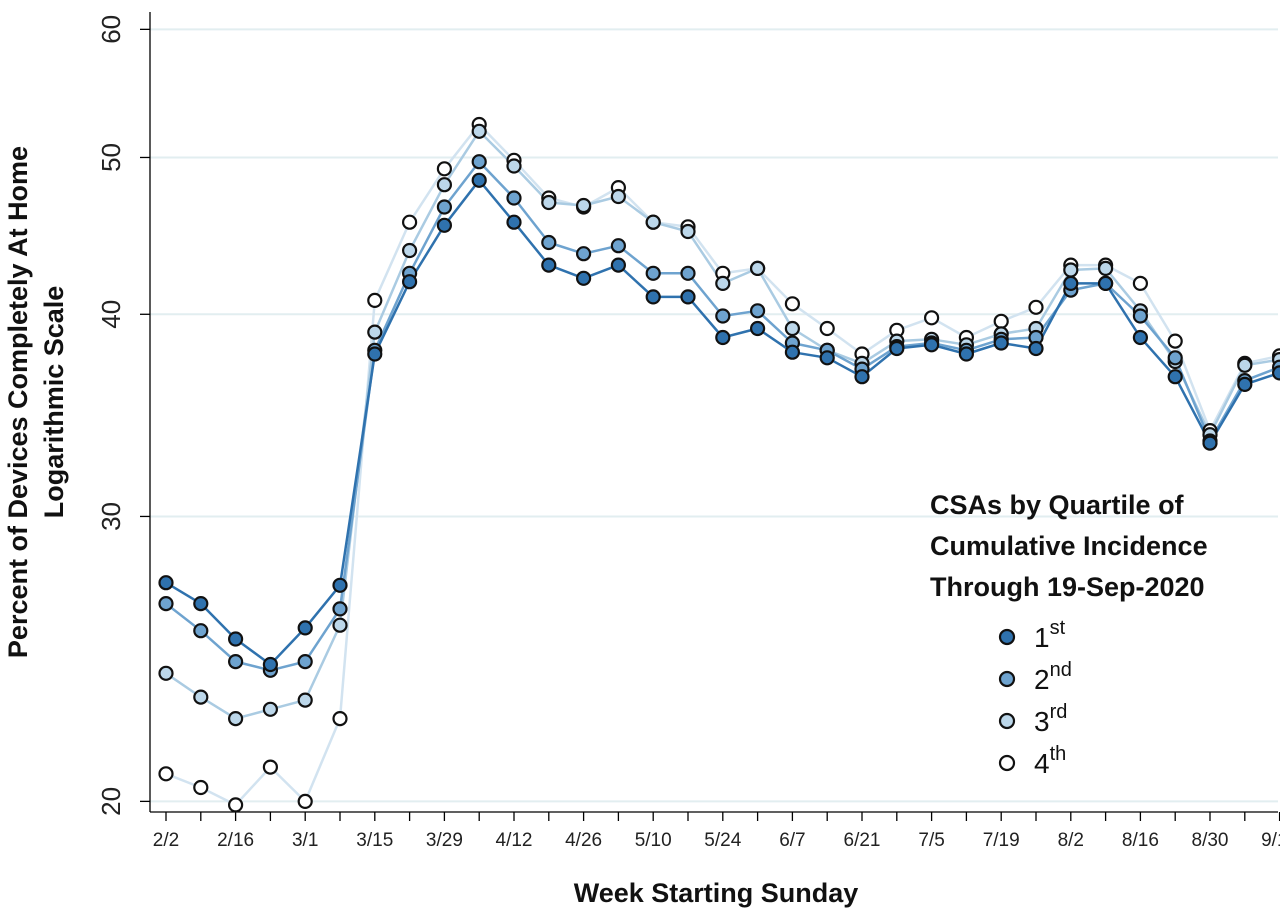 The width and height of the screenshot is (1280, 912). I want to click on legend-title-line-1: CSAs by Quartile of, so click(1057, 505).